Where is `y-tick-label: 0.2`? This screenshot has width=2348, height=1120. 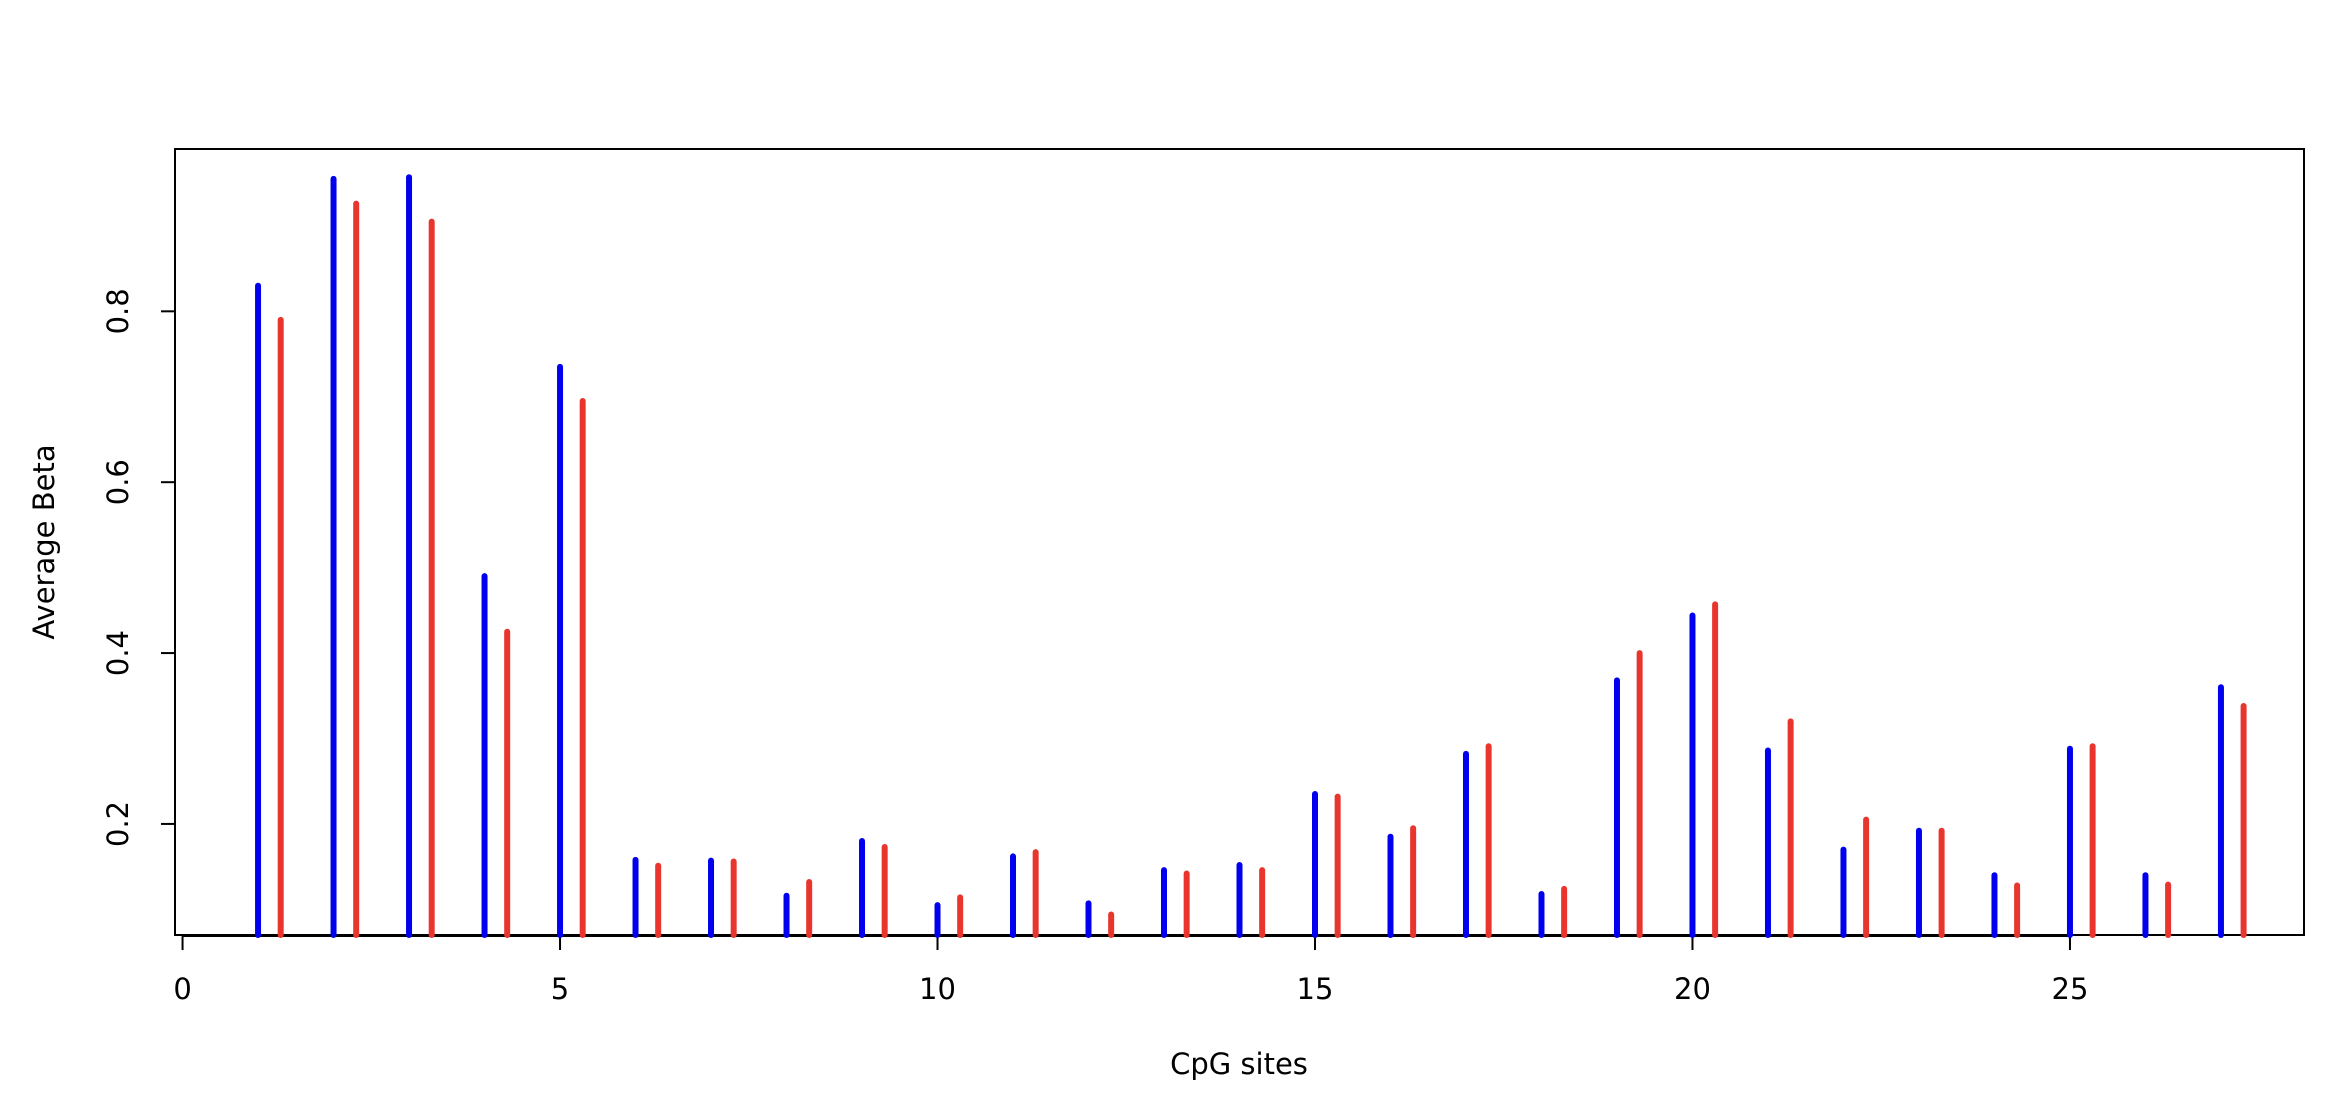
y-tick-label: 0.2 is located at coordinates (118, 824).